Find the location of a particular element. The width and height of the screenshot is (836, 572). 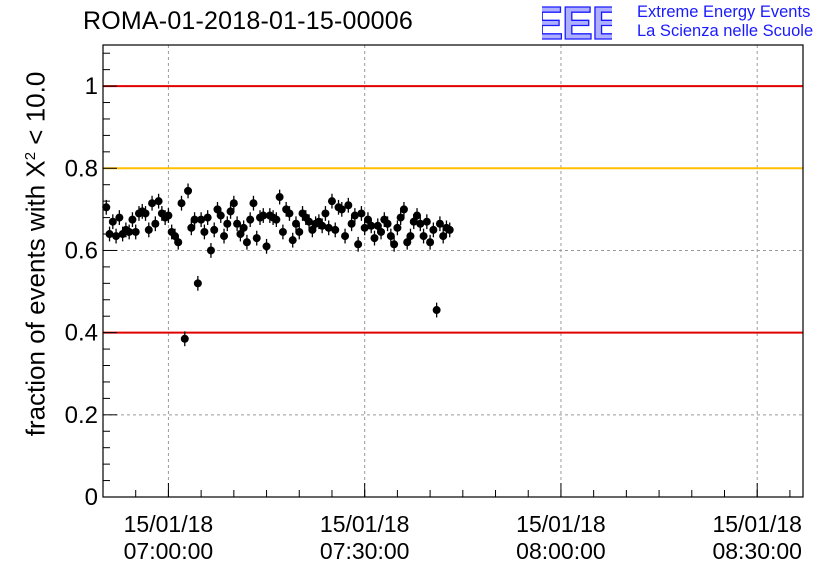

eee-logo-mark-fill: EEE is located at coordinates (577, 22).